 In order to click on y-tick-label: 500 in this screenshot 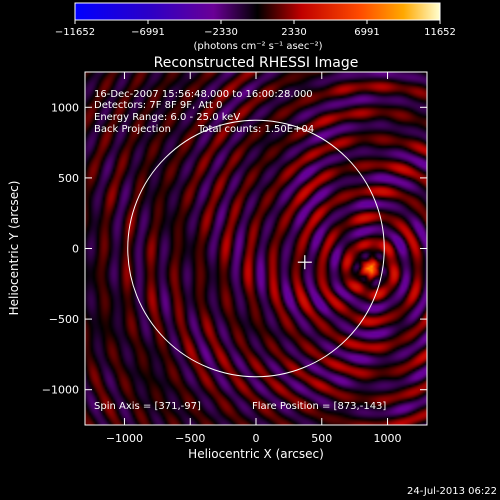, I will do `click(68, 178)`.